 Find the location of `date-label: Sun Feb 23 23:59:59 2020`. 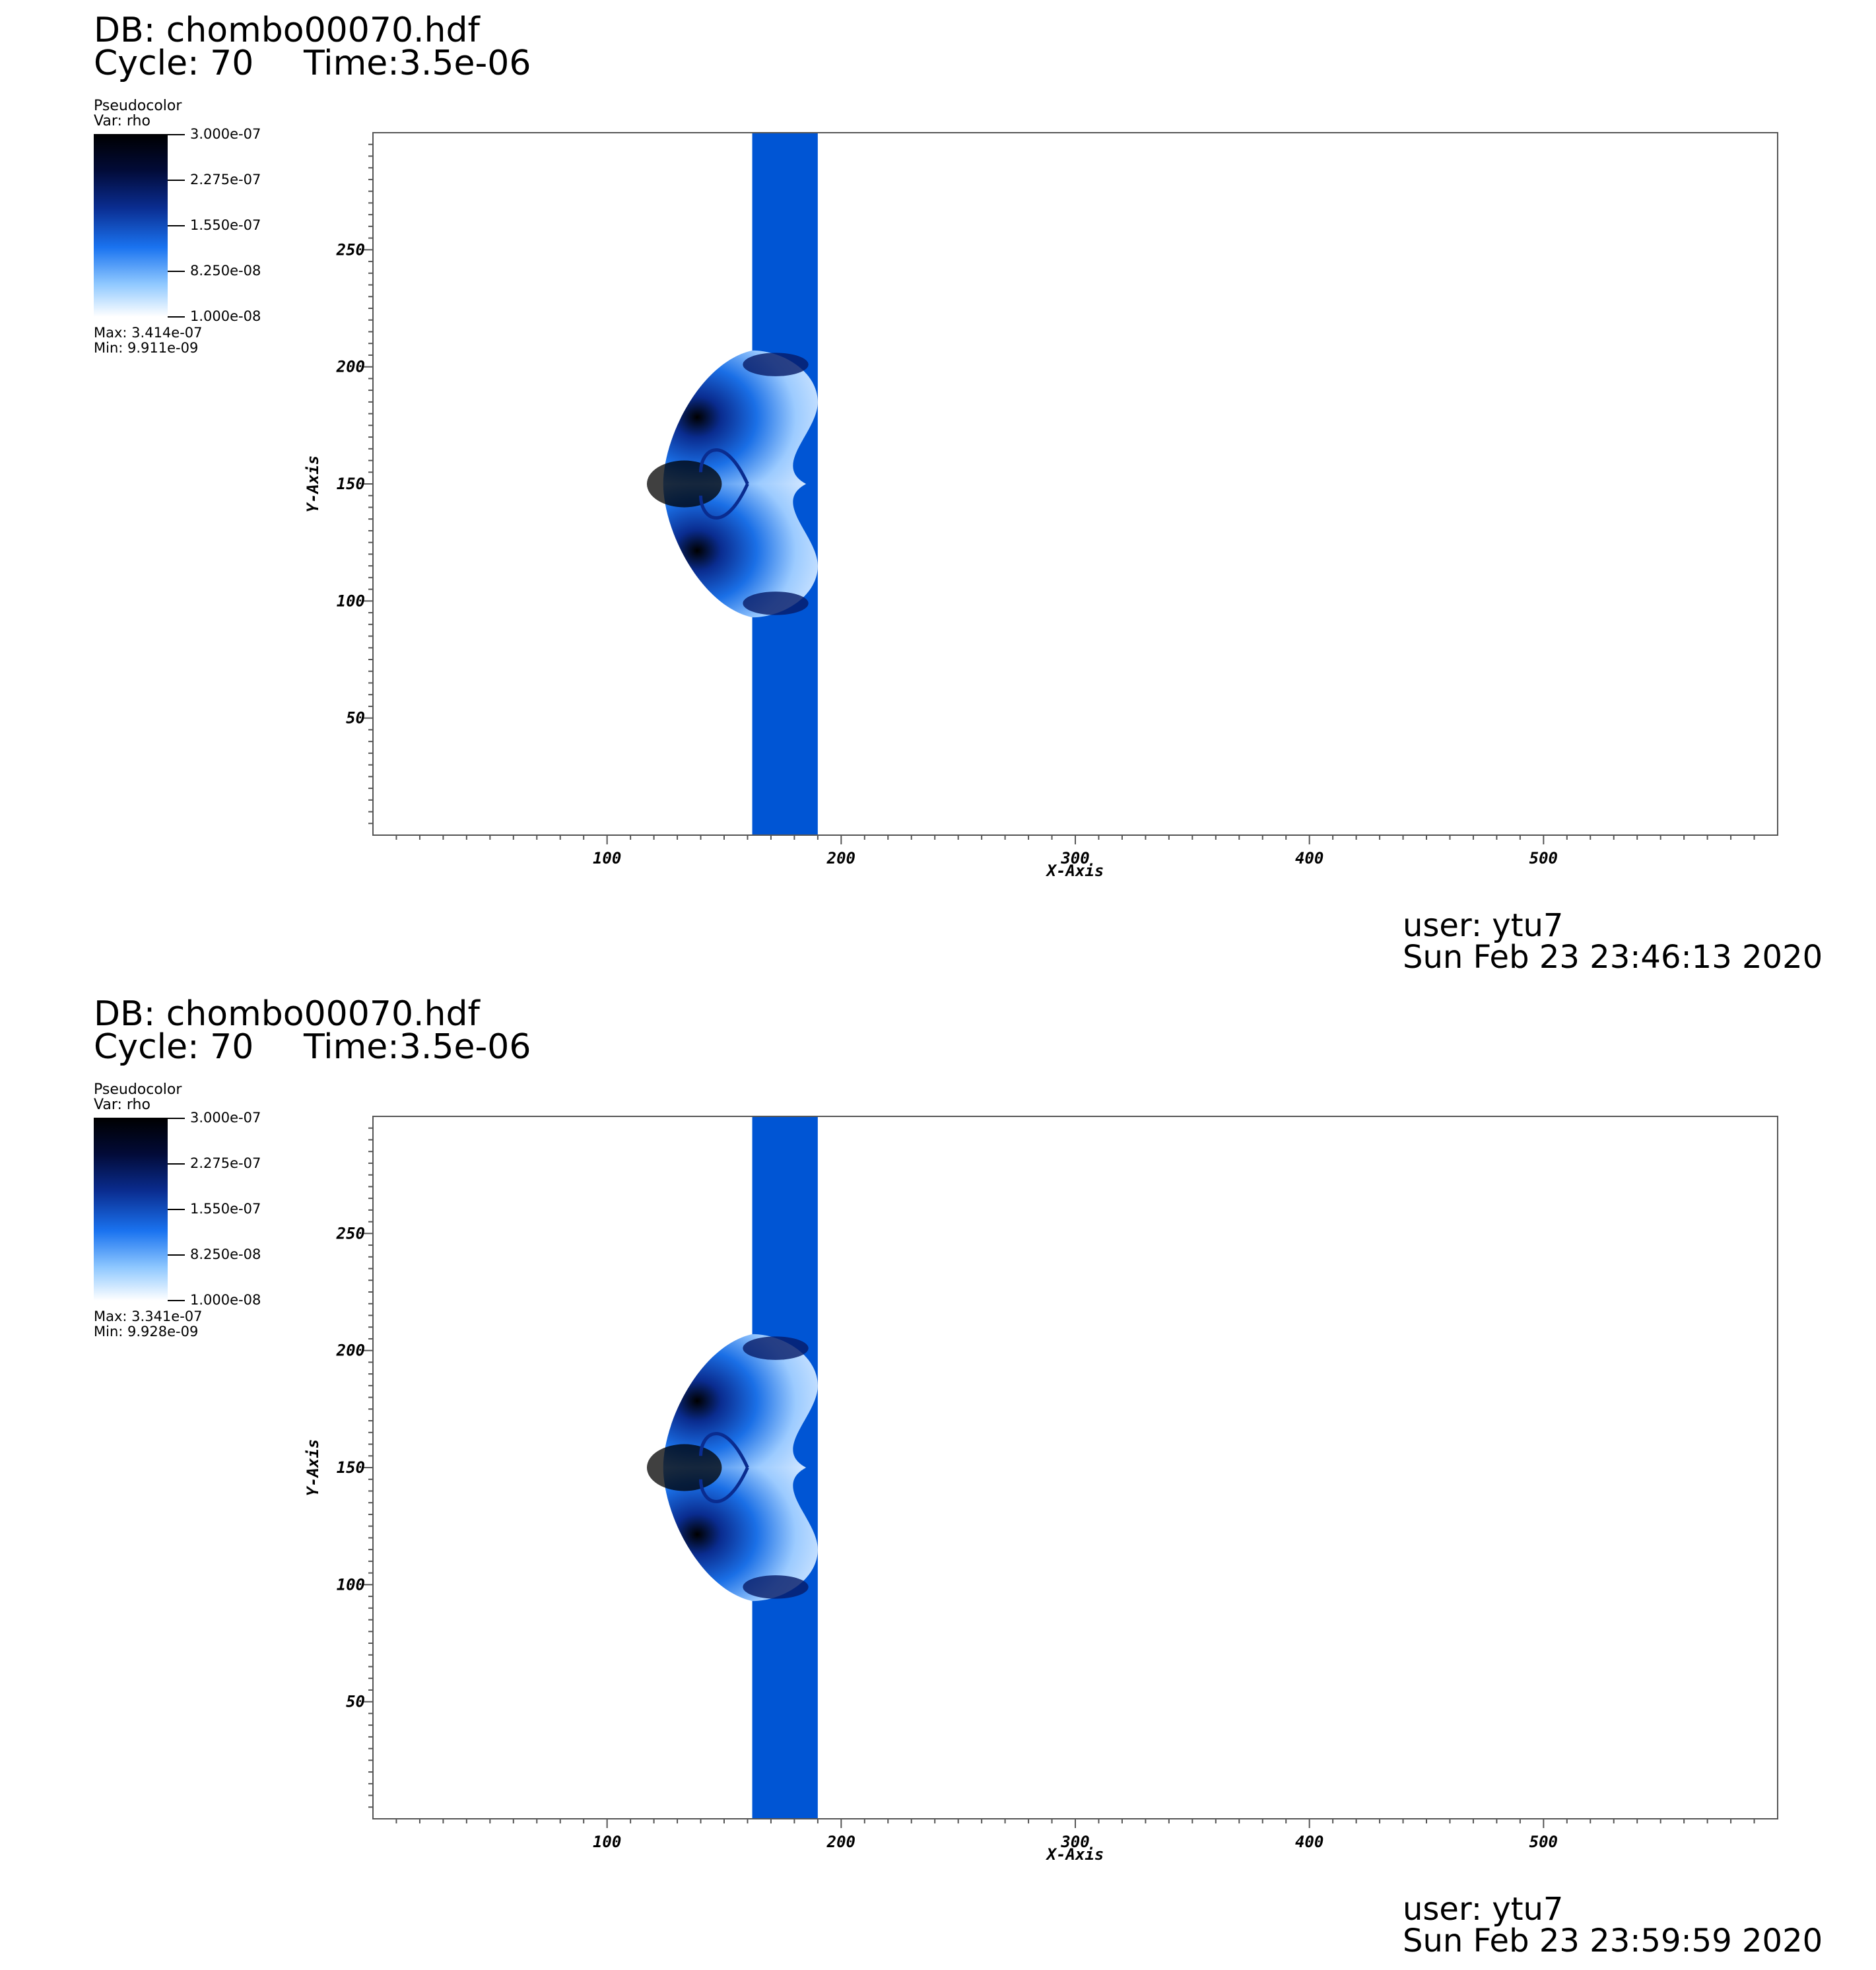

date-label: Sun Feb 23 23:59:59 2020 is located at coordinates (1613, 1940).